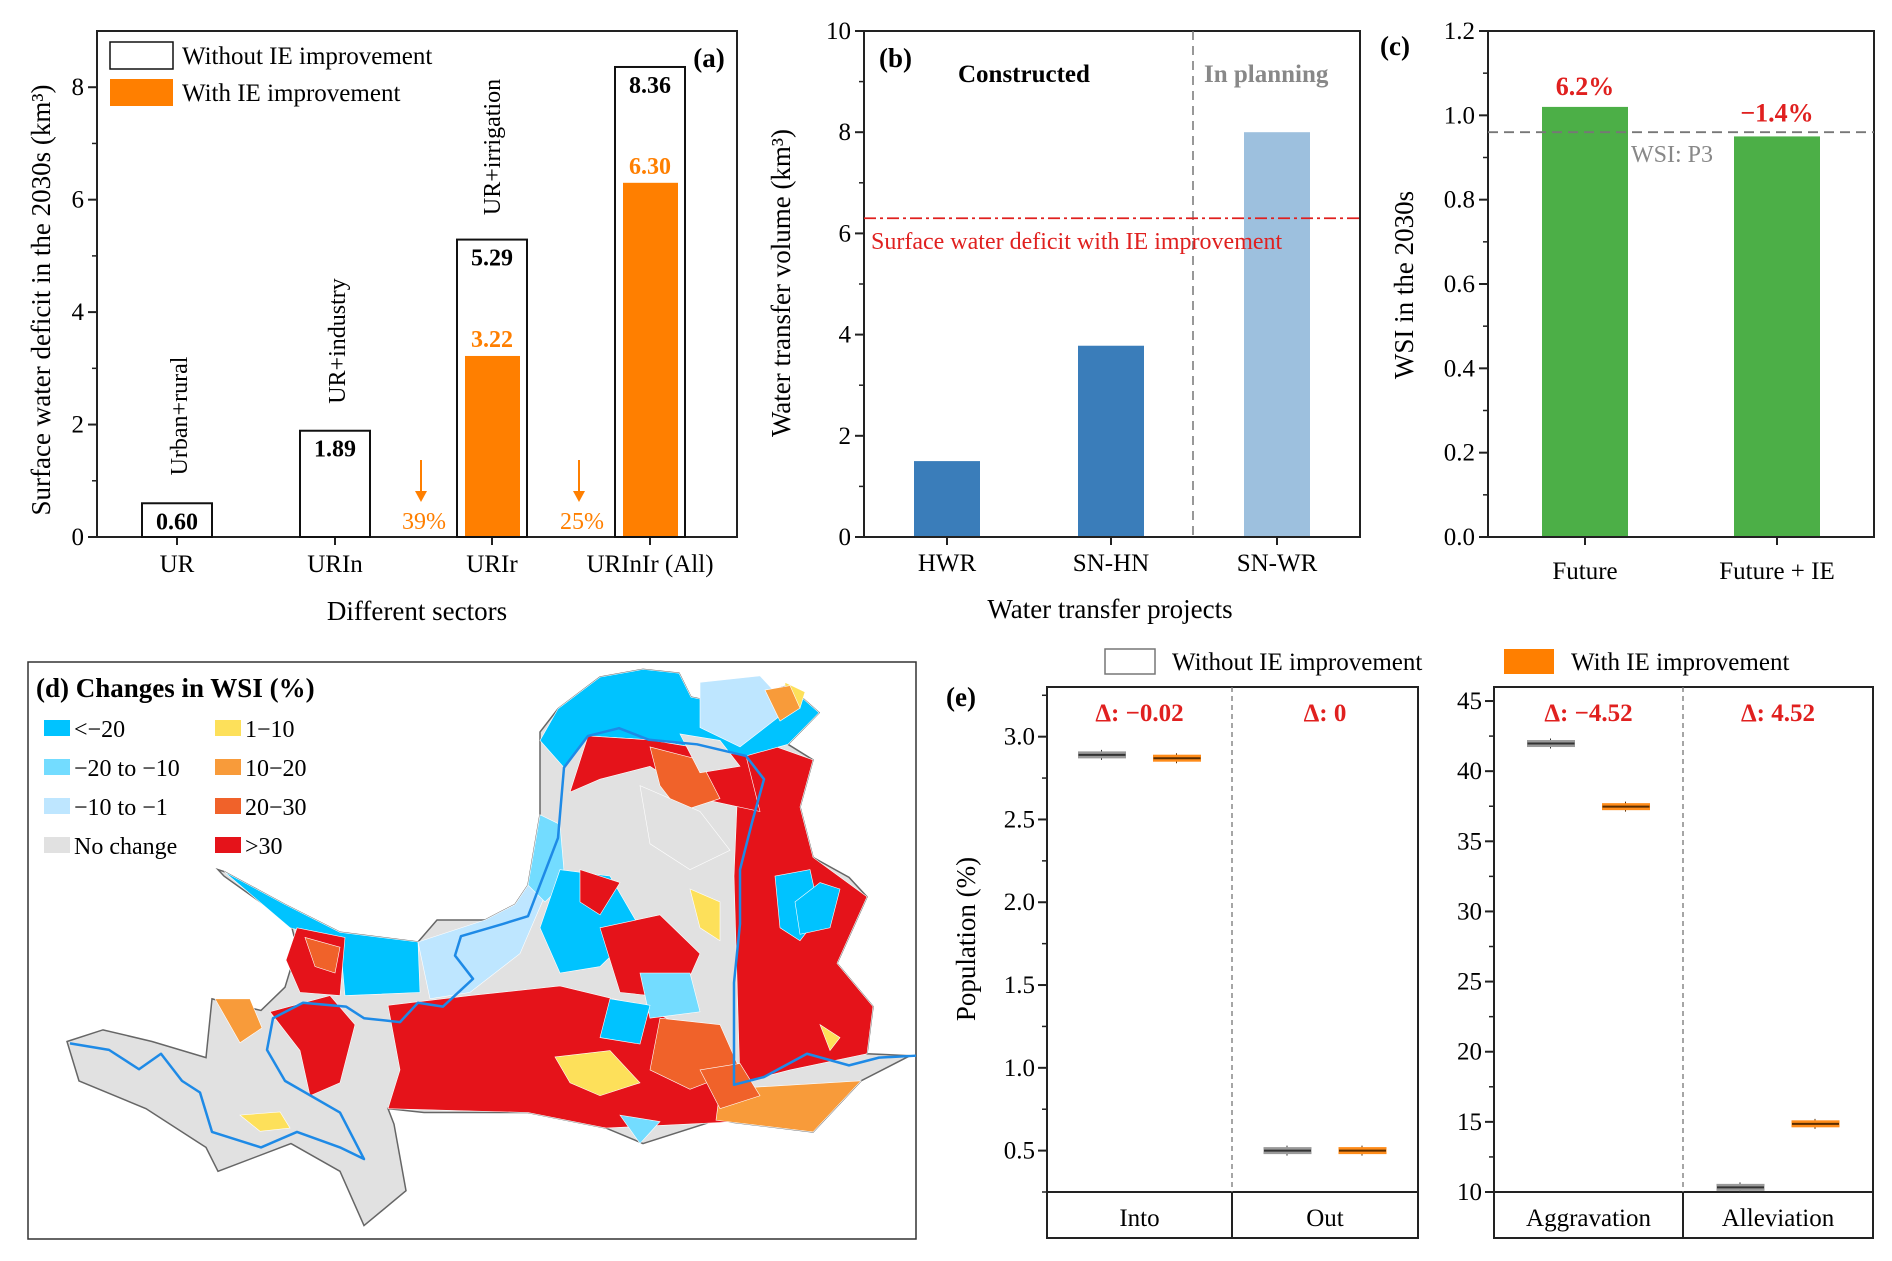 The height and width of the screenshot is (1261, 1892). I want to click on y-tick-label: 40, so click(1469, 771).